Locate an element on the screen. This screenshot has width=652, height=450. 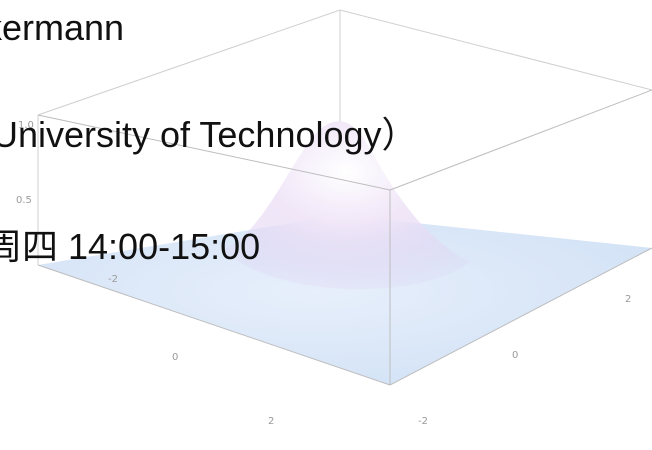
y-axis-tick-label: -2 is located at coordinates (423, 421).